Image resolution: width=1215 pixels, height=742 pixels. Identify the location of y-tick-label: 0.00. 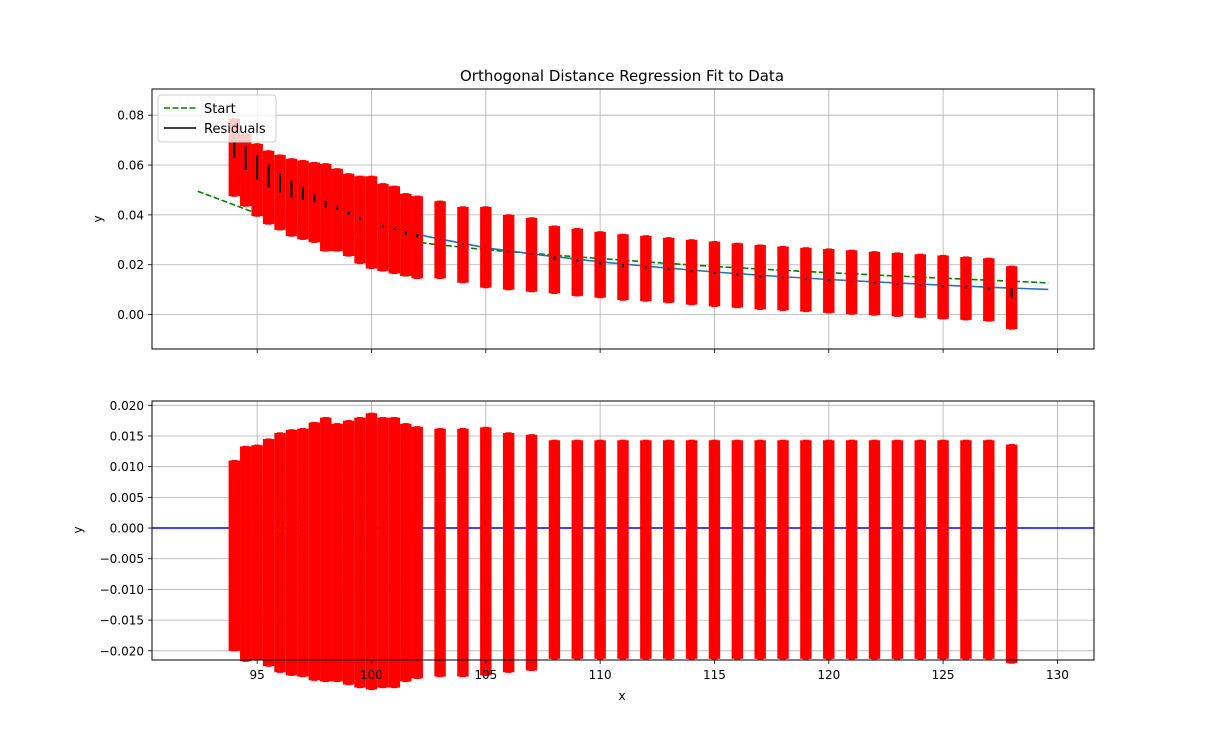
(130, 315).